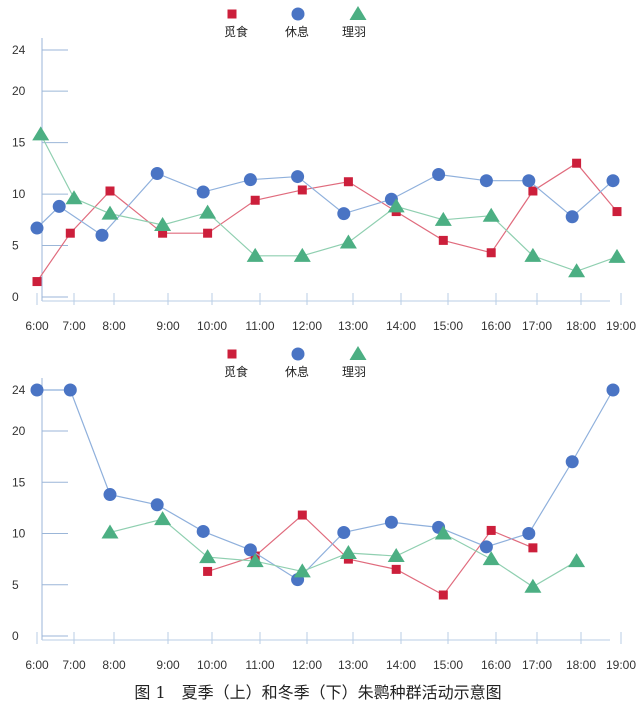 This screenshot has height=705, width=636. I want to click on y-tick-label: 0, so click(15, 297).